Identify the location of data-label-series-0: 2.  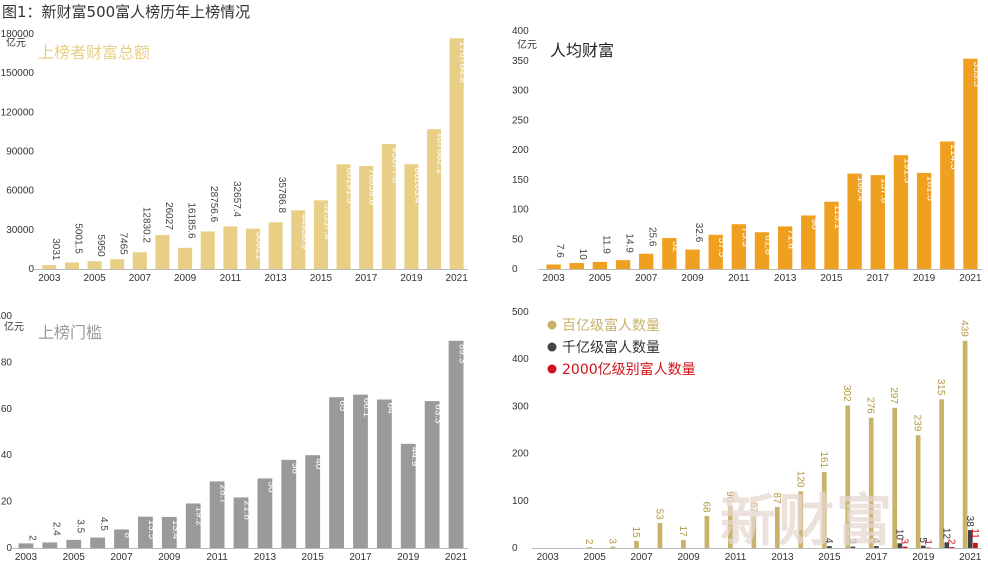
(588, 542).